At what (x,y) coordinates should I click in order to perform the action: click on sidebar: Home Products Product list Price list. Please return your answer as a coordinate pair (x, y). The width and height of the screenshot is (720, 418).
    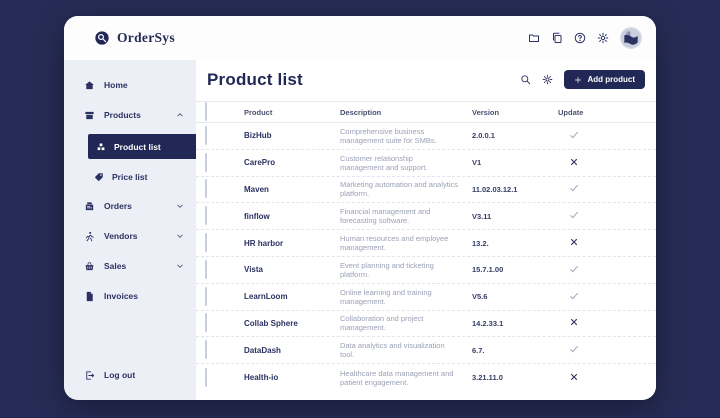
    Looking at the image, I should click on (130, 230).